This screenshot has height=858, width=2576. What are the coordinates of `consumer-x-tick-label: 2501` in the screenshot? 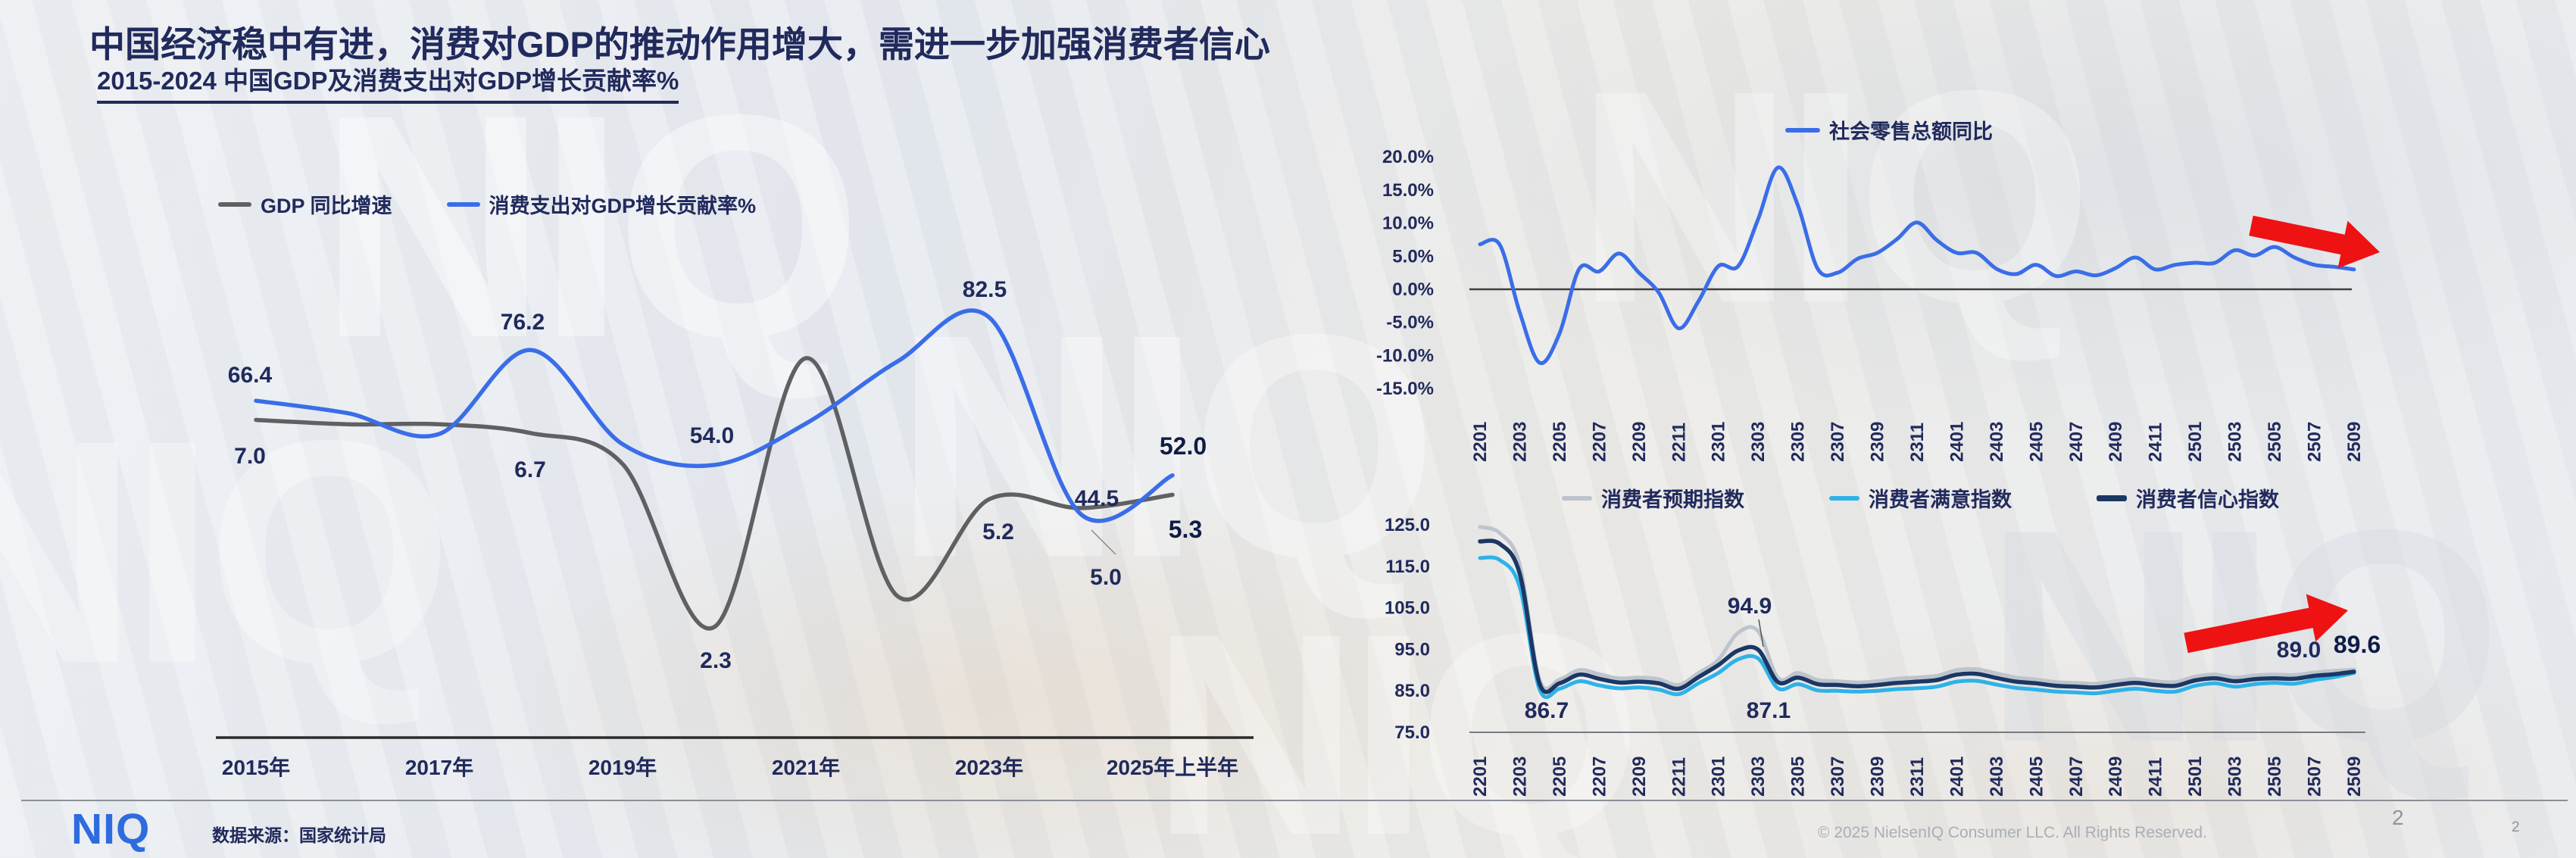 It's located at (2195, 777).